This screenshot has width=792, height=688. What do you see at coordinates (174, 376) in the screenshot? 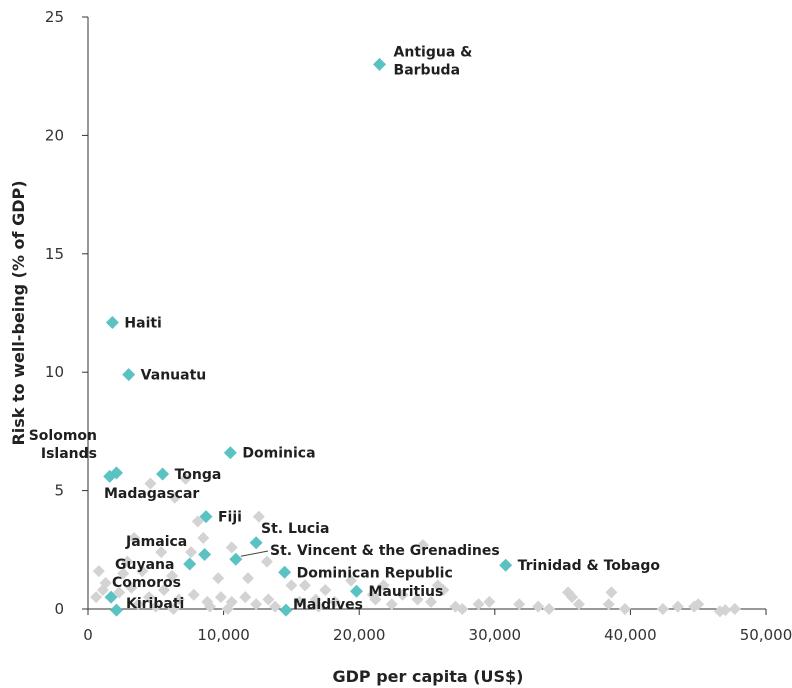
I see `label-vanuatu: Vanuatu` at bounding box center [174, 376].